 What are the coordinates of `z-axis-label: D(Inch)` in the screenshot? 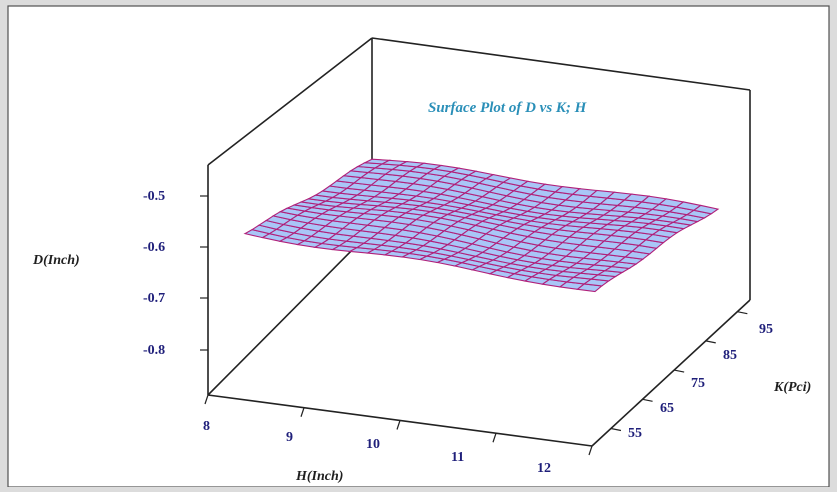 It's located at (56, 260).